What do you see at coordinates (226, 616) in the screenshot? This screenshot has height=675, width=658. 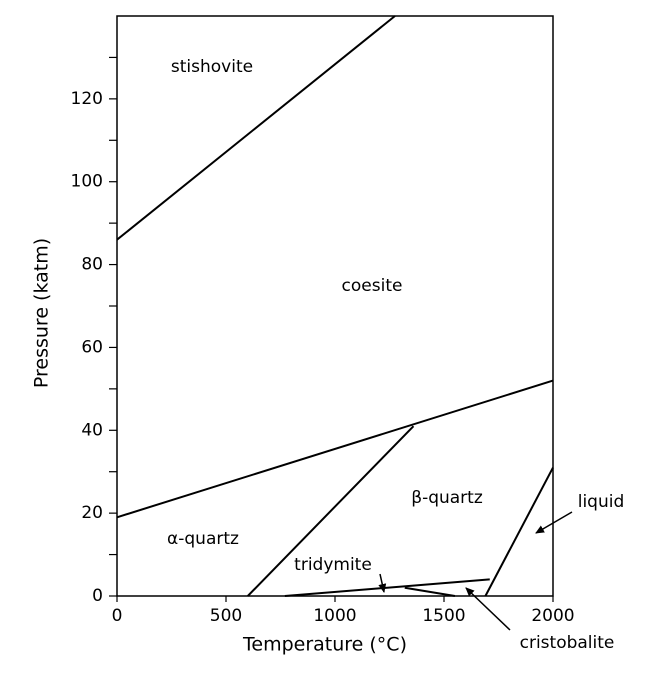 I see `x-tick-label: 500` at bounding box center [226, 616].